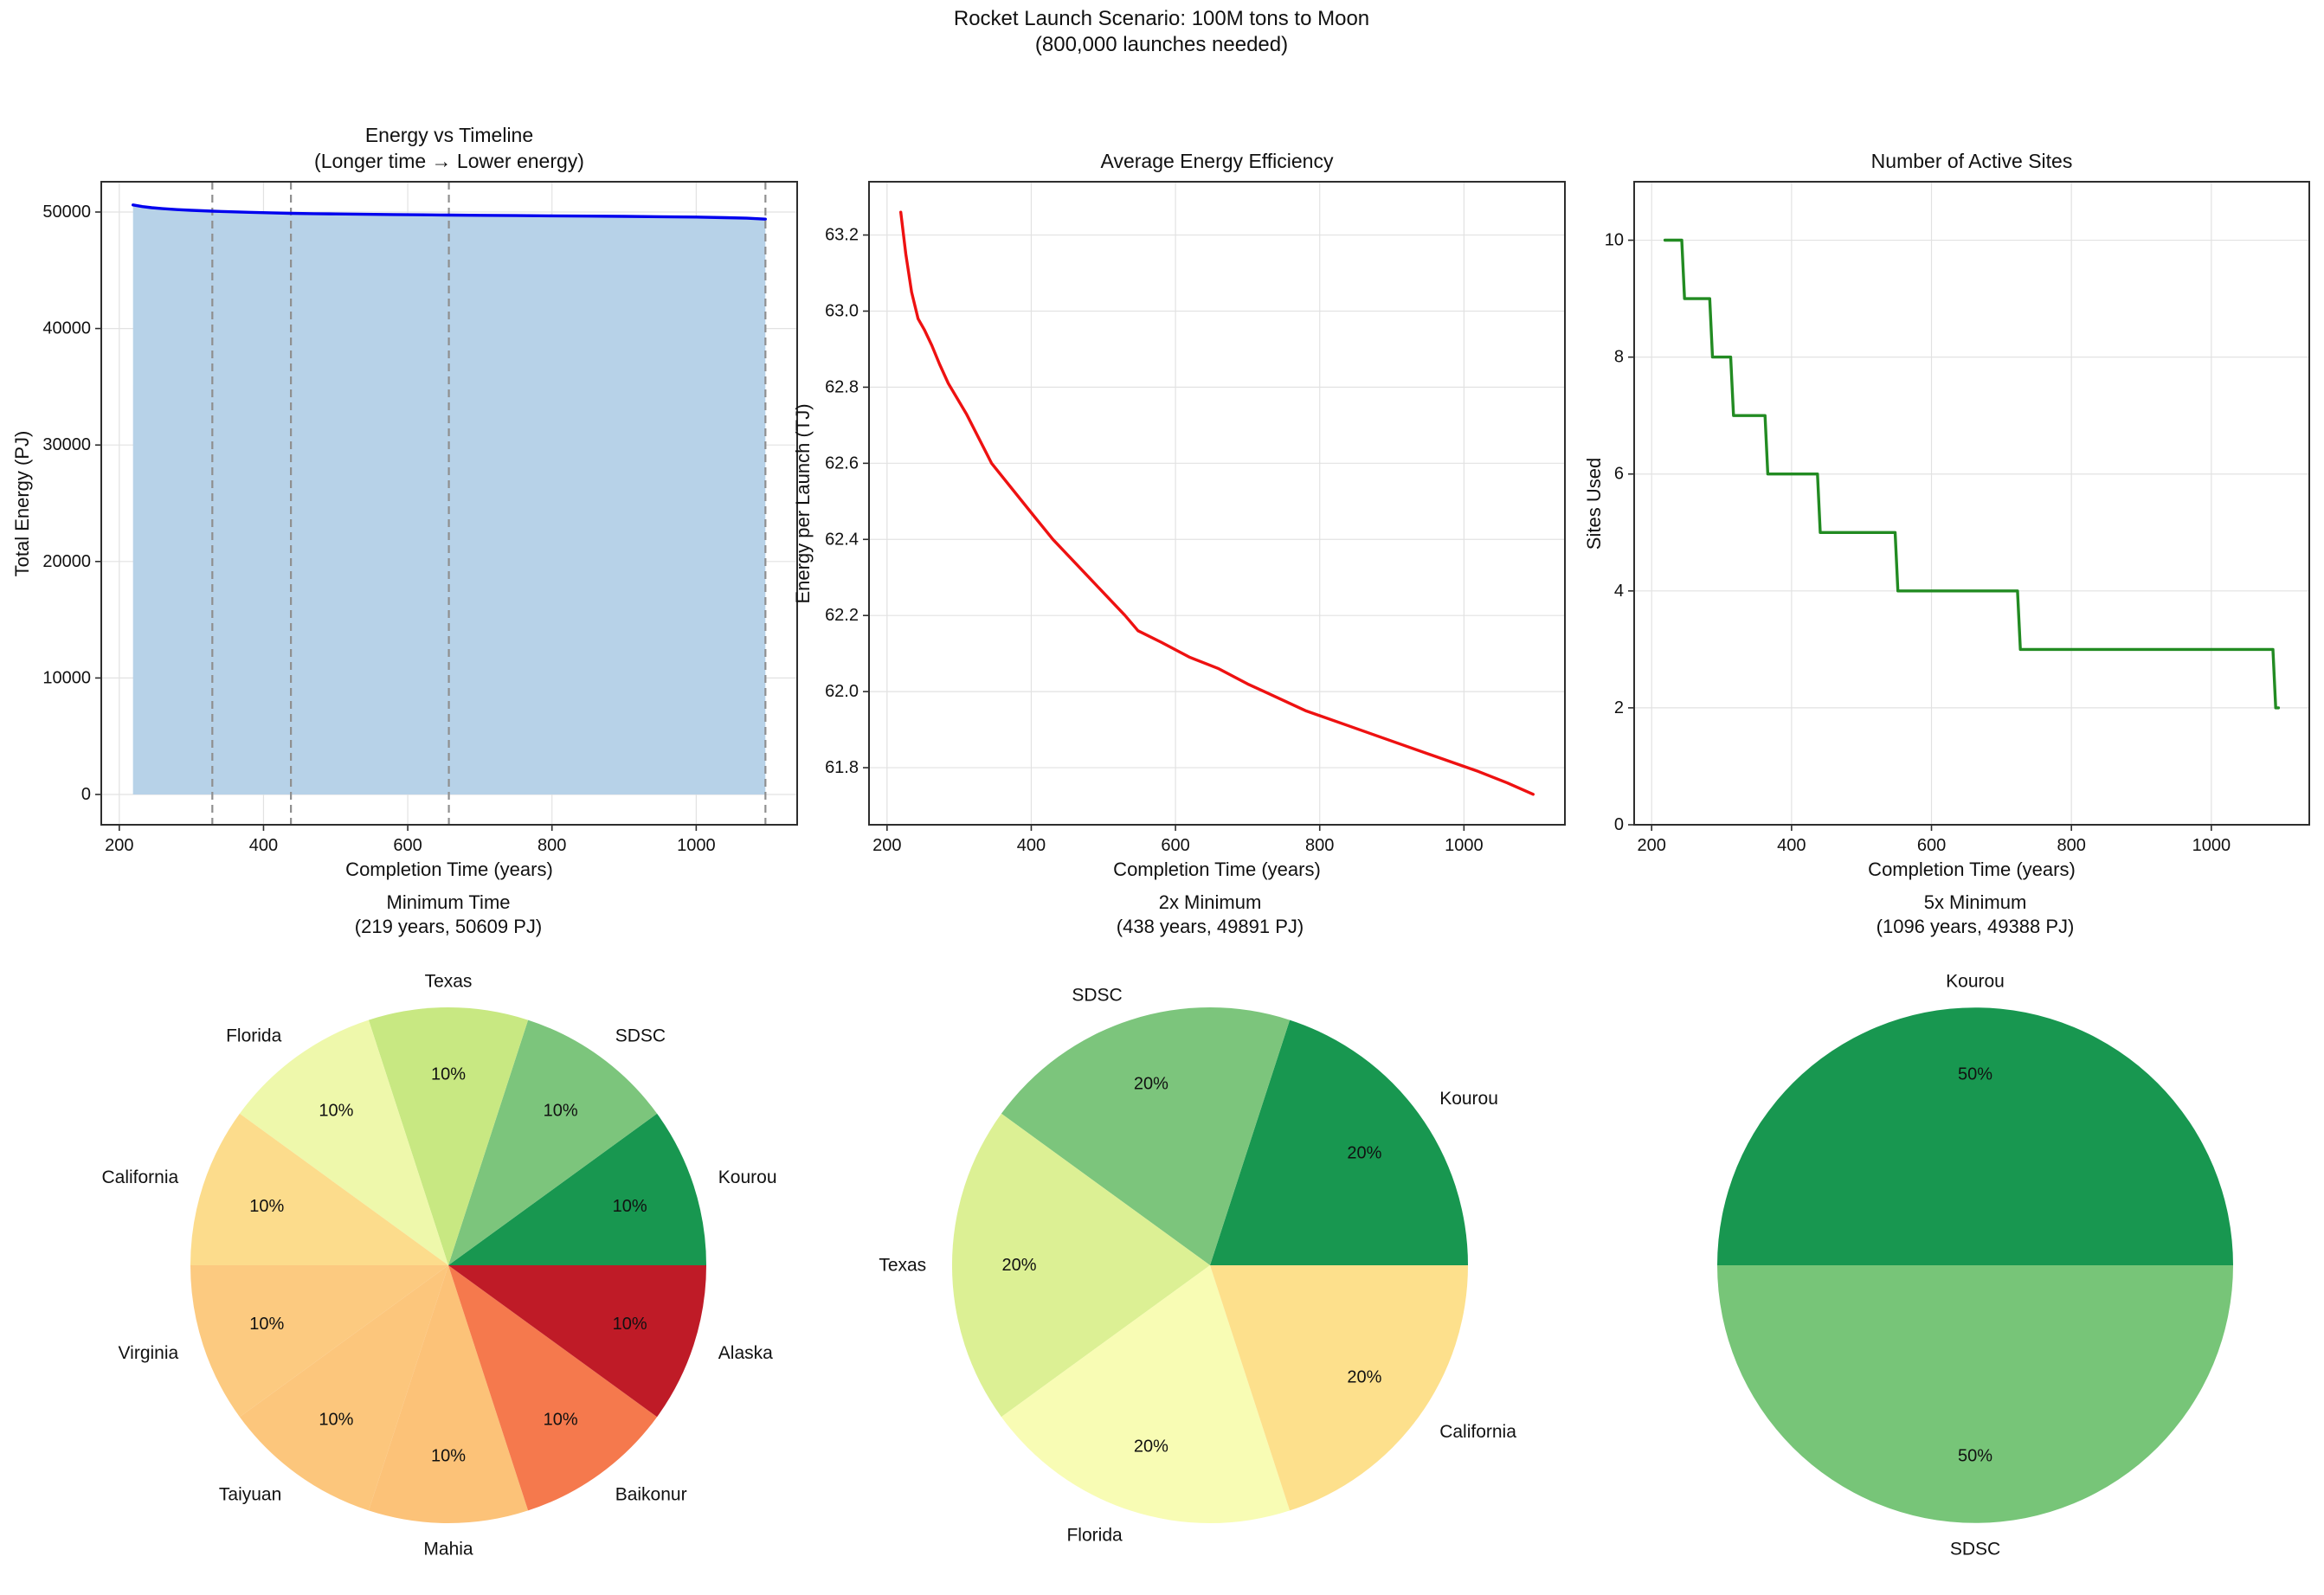 The image size is (2324, 1595). Describe the element at coordinates (149, 1353) in the screenshot. I see `pie-slice-label: Virginia` at that location.